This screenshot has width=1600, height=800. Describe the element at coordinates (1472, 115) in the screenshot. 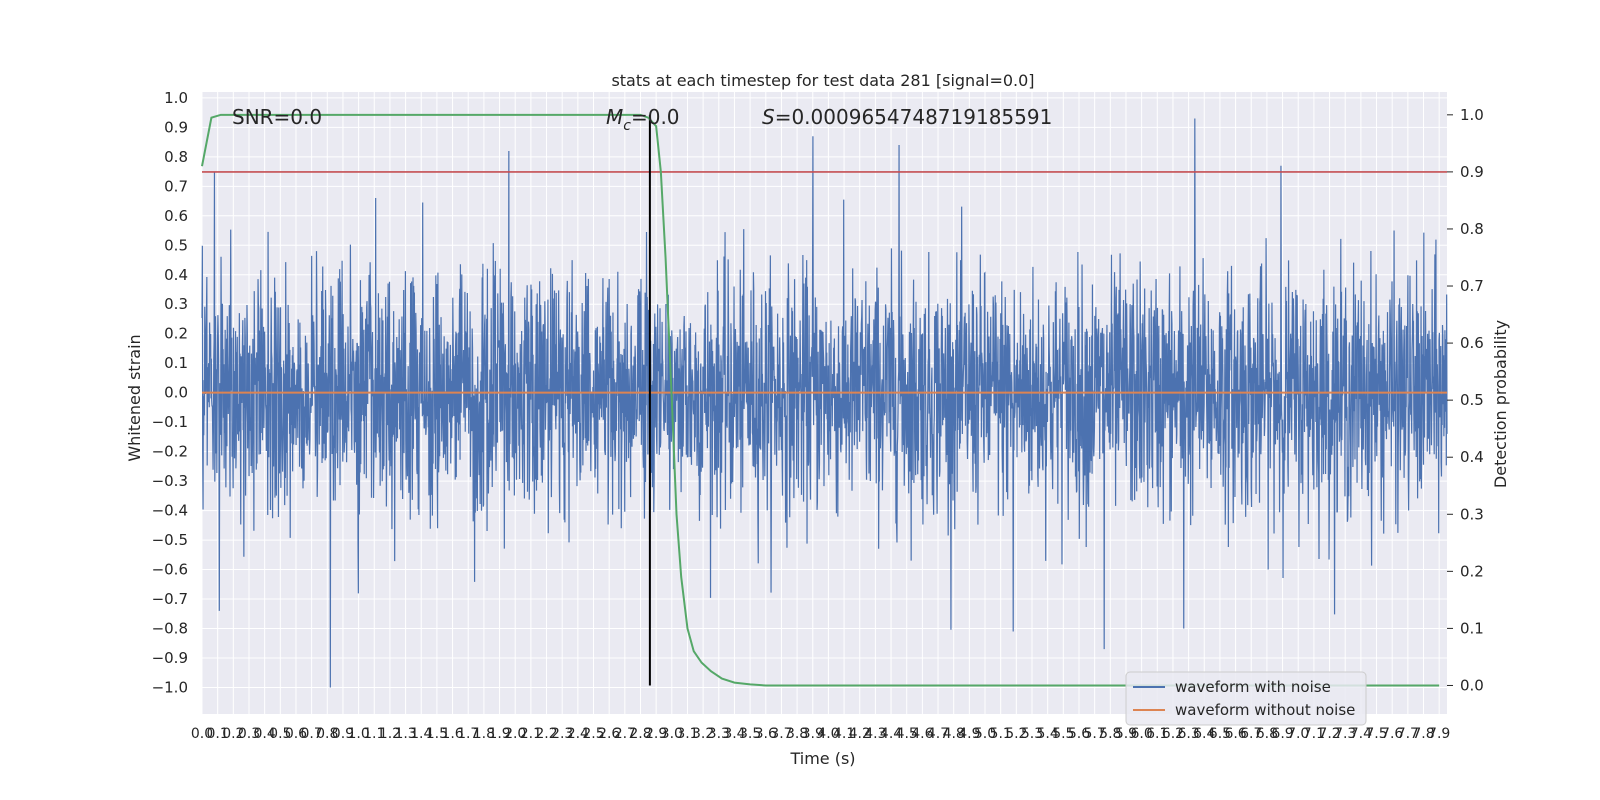

I see `y-tick-right: 1.0` at that location.